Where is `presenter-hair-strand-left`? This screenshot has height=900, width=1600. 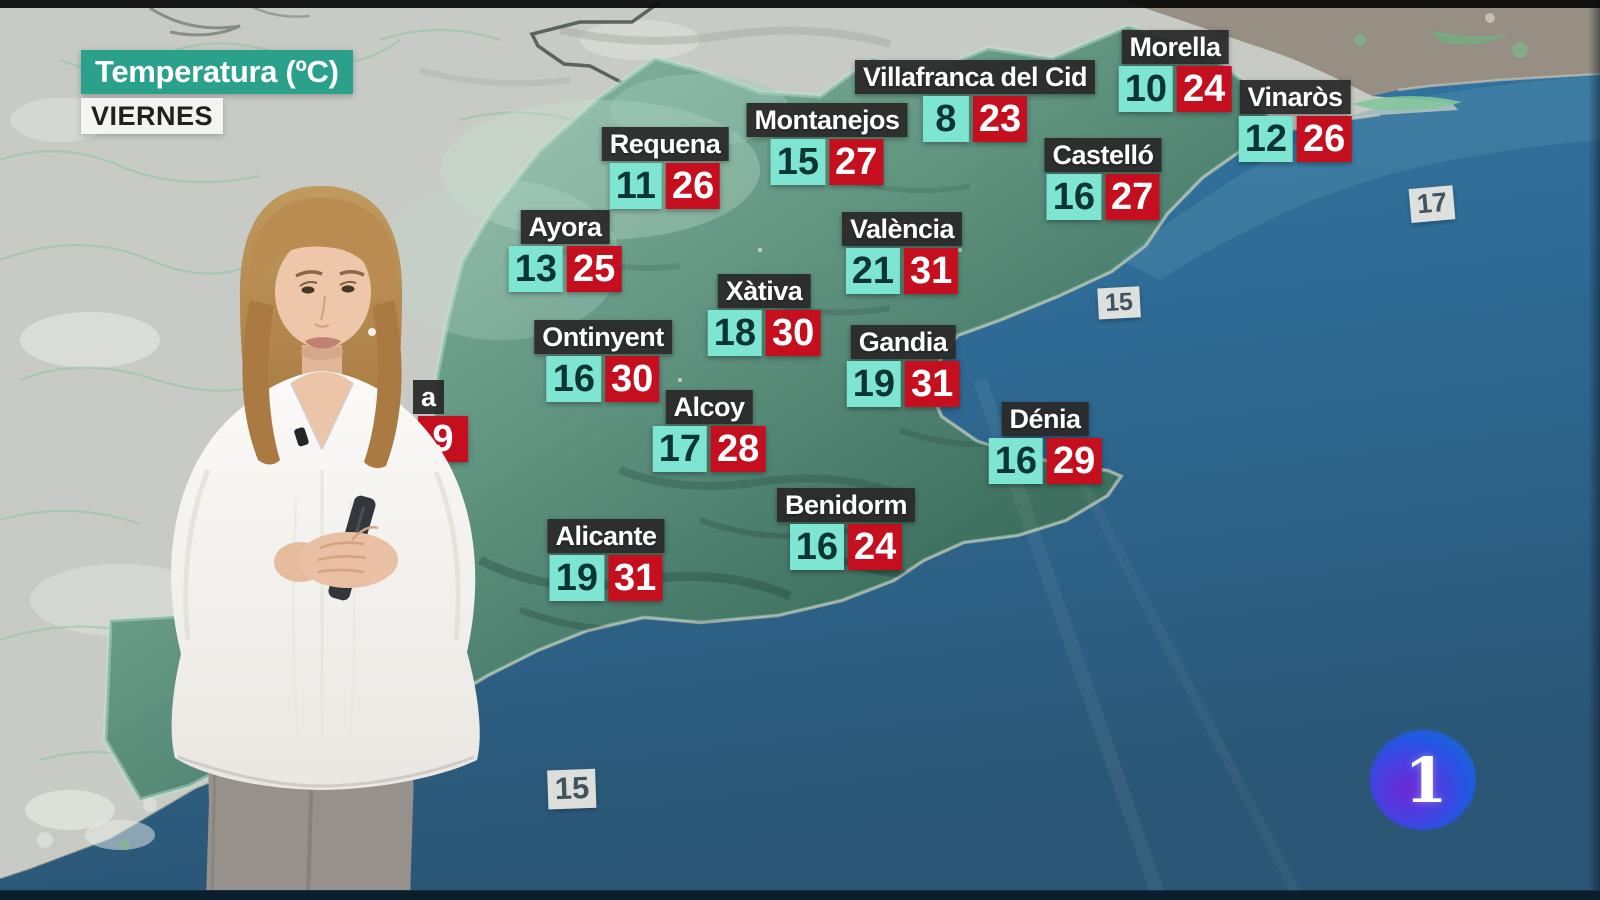
presenter-hair-strand-left is located at coordinates (261, 382).